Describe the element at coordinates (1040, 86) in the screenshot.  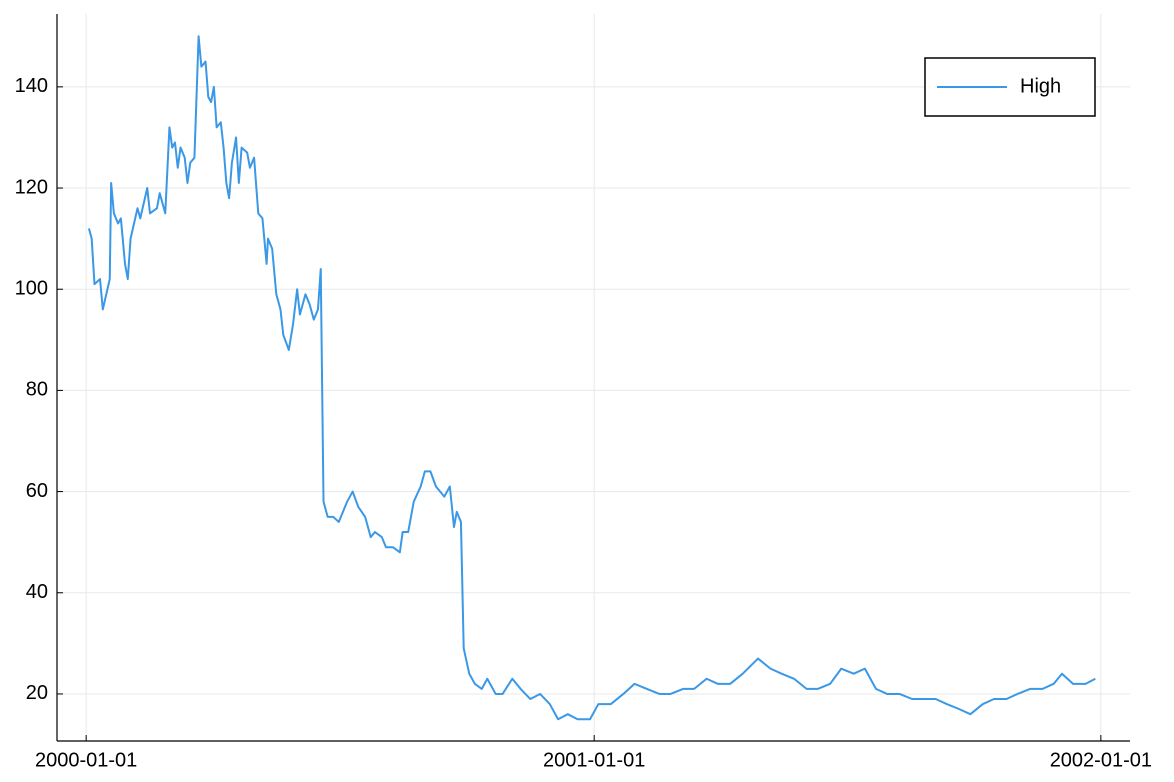
I see `legend-label: High` at that location.